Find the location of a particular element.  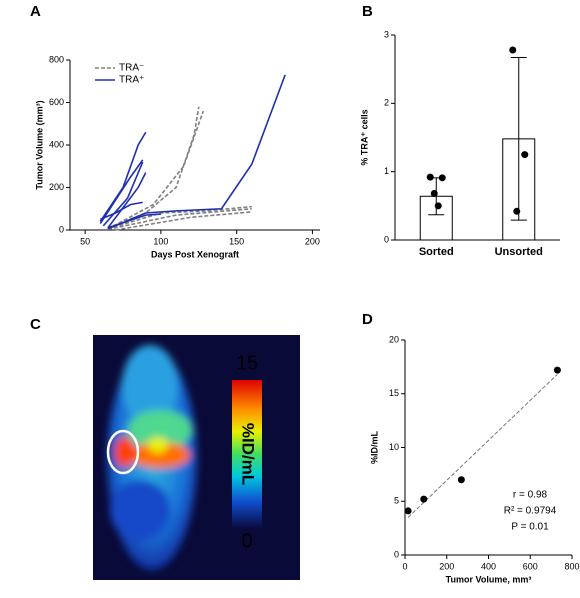

colorbar-tick-label: 0 is located at coordinates (246, 541).